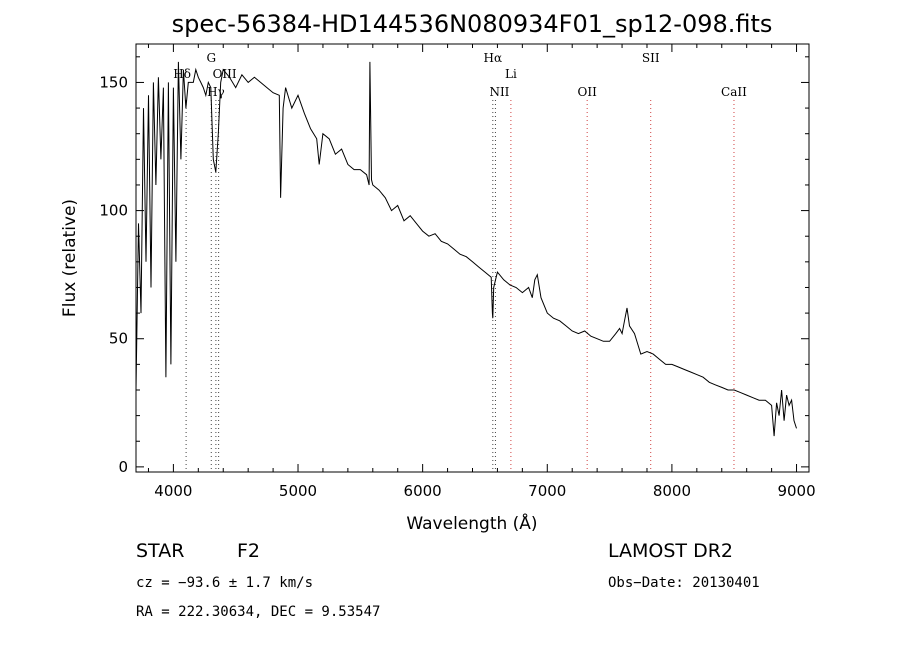 This screenshot has width=900, height=650. Describe the element at coordinates (734, 92) in the screenshot. I see `line-label-caii: CaII` at that location.